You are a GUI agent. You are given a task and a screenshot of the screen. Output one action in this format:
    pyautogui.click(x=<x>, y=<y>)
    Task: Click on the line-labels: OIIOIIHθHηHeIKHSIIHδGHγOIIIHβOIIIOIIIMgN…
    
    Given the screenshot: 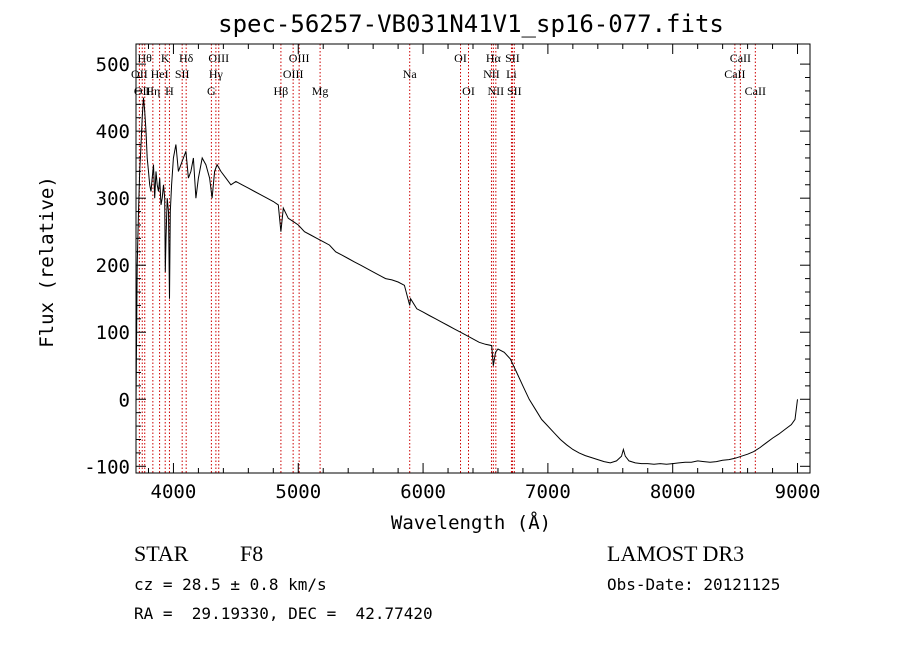 What is the action you would take?
    pyautogui.click(x=448, y=74)
    